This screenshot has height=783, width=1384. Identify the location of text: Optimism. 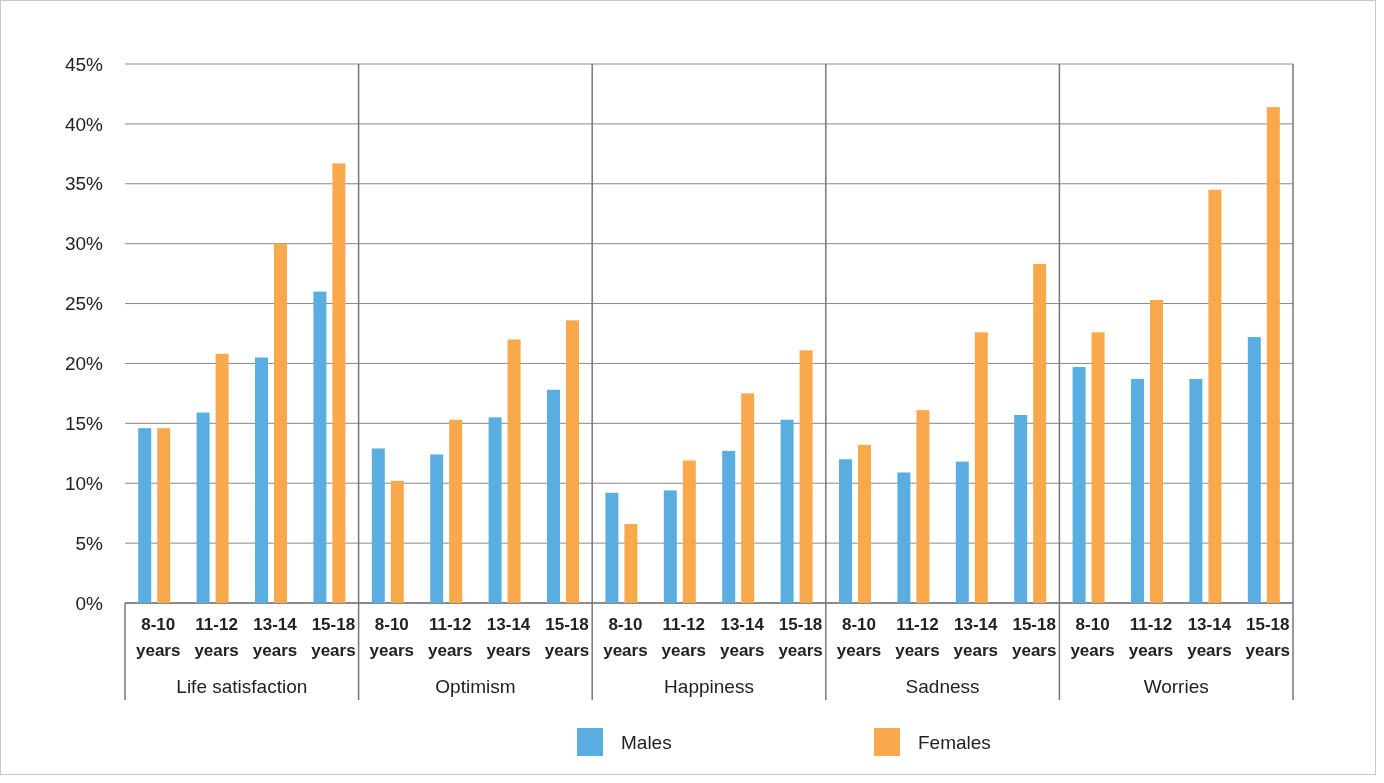
(475, 686).